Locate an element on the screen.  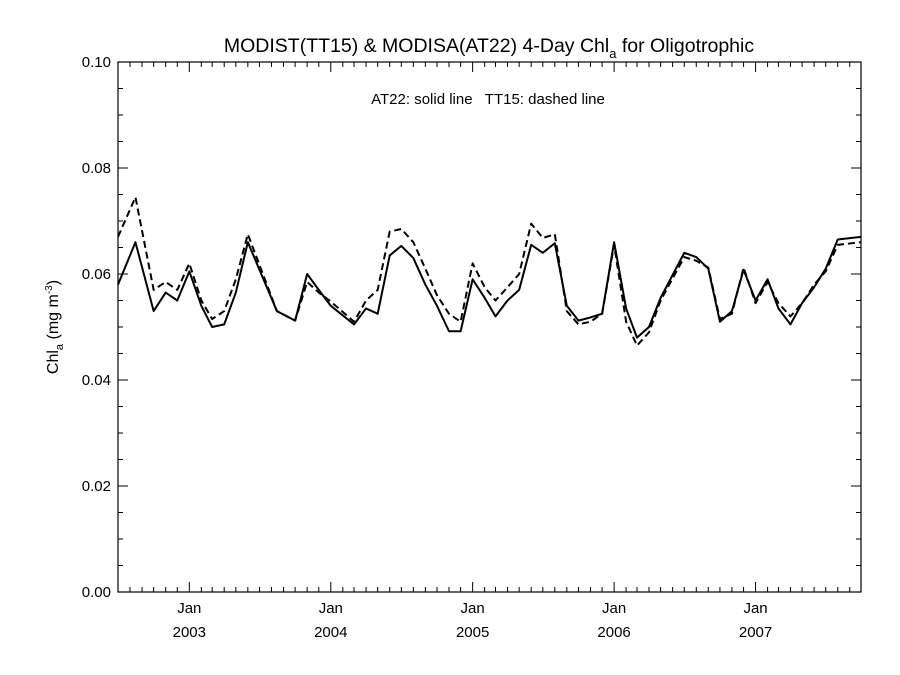
y-tick-label: 0.06 is located at coordinates (96, 274).